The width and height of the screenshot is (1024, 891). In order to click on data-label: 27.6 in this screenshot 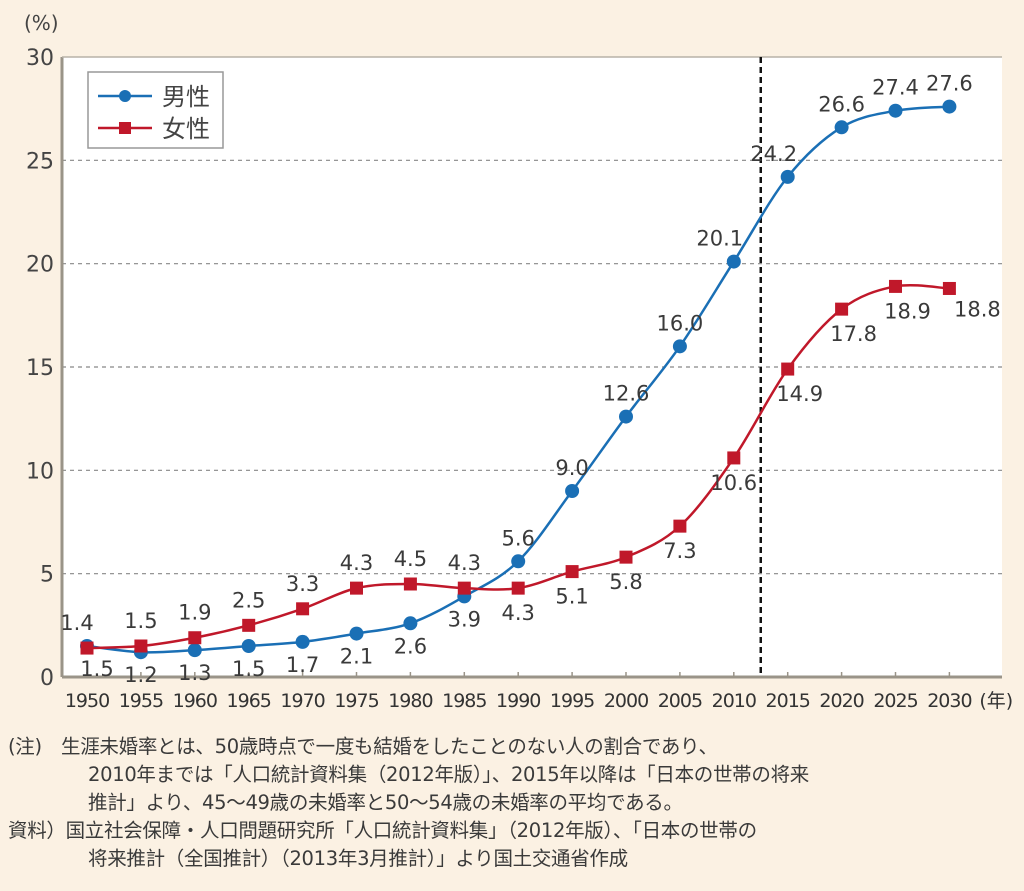, I will do `click(949, 84)`.